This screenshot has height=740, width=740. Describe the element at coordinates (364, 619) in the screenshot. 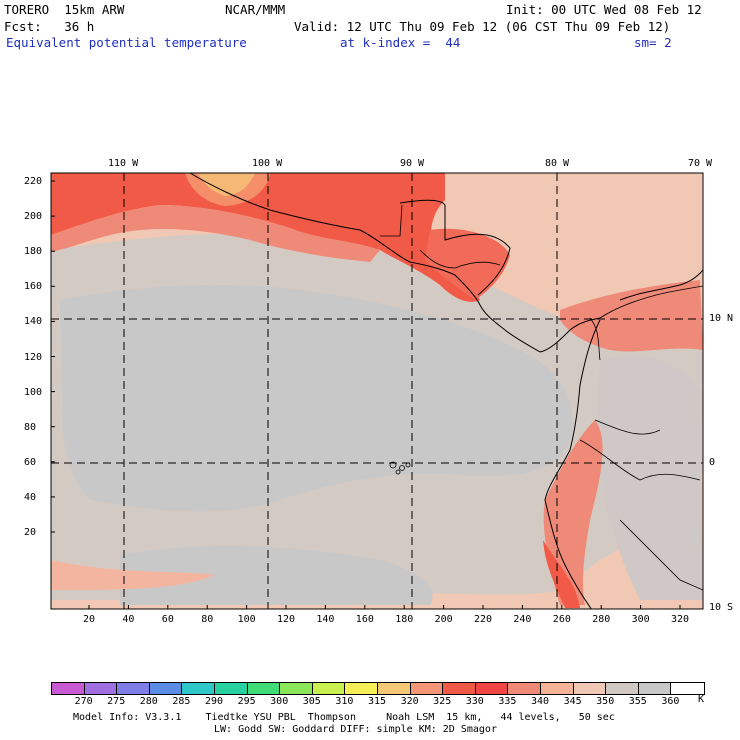

I see `x-tick-label: 160` at that location.